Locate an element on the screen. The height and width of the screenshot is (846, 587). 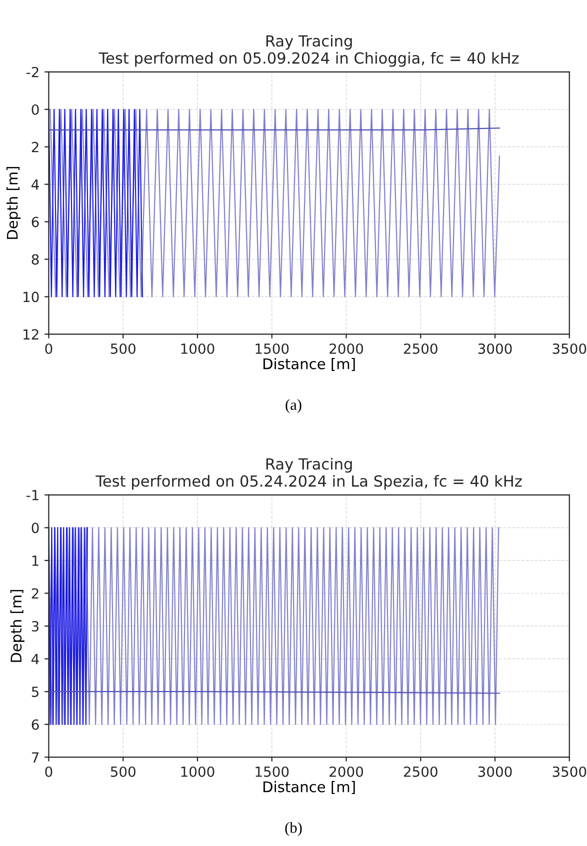
y-tick-label: 12 is located at coordinates (31, 334).